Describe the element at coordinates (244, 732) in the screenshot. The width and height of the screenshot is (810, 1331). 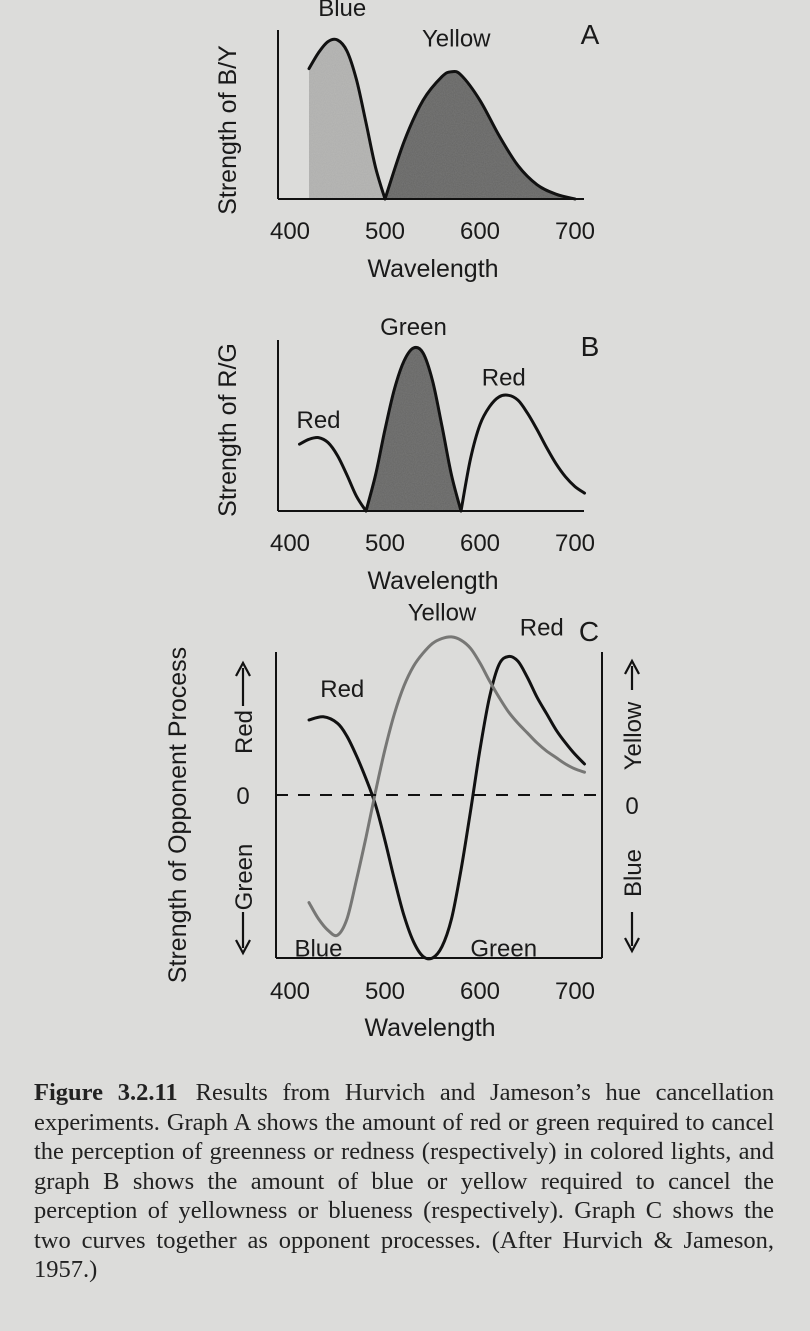
I see `panel-c-left-red-label: Red` at that location.